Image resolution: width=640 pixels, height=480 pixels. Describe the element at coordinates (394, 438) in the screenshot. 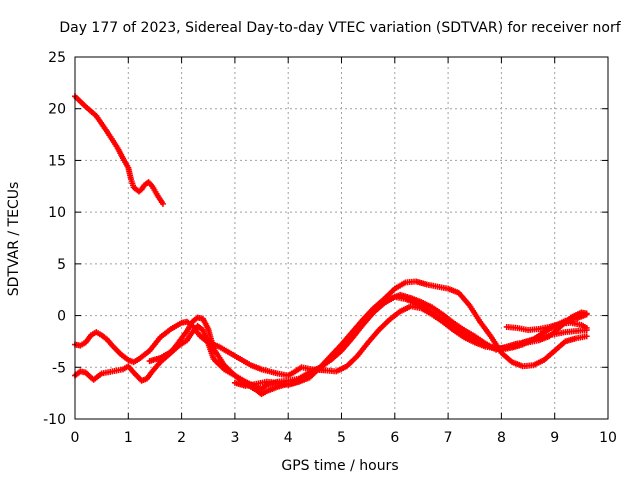

I see `x-tick-label: 6` at that location.